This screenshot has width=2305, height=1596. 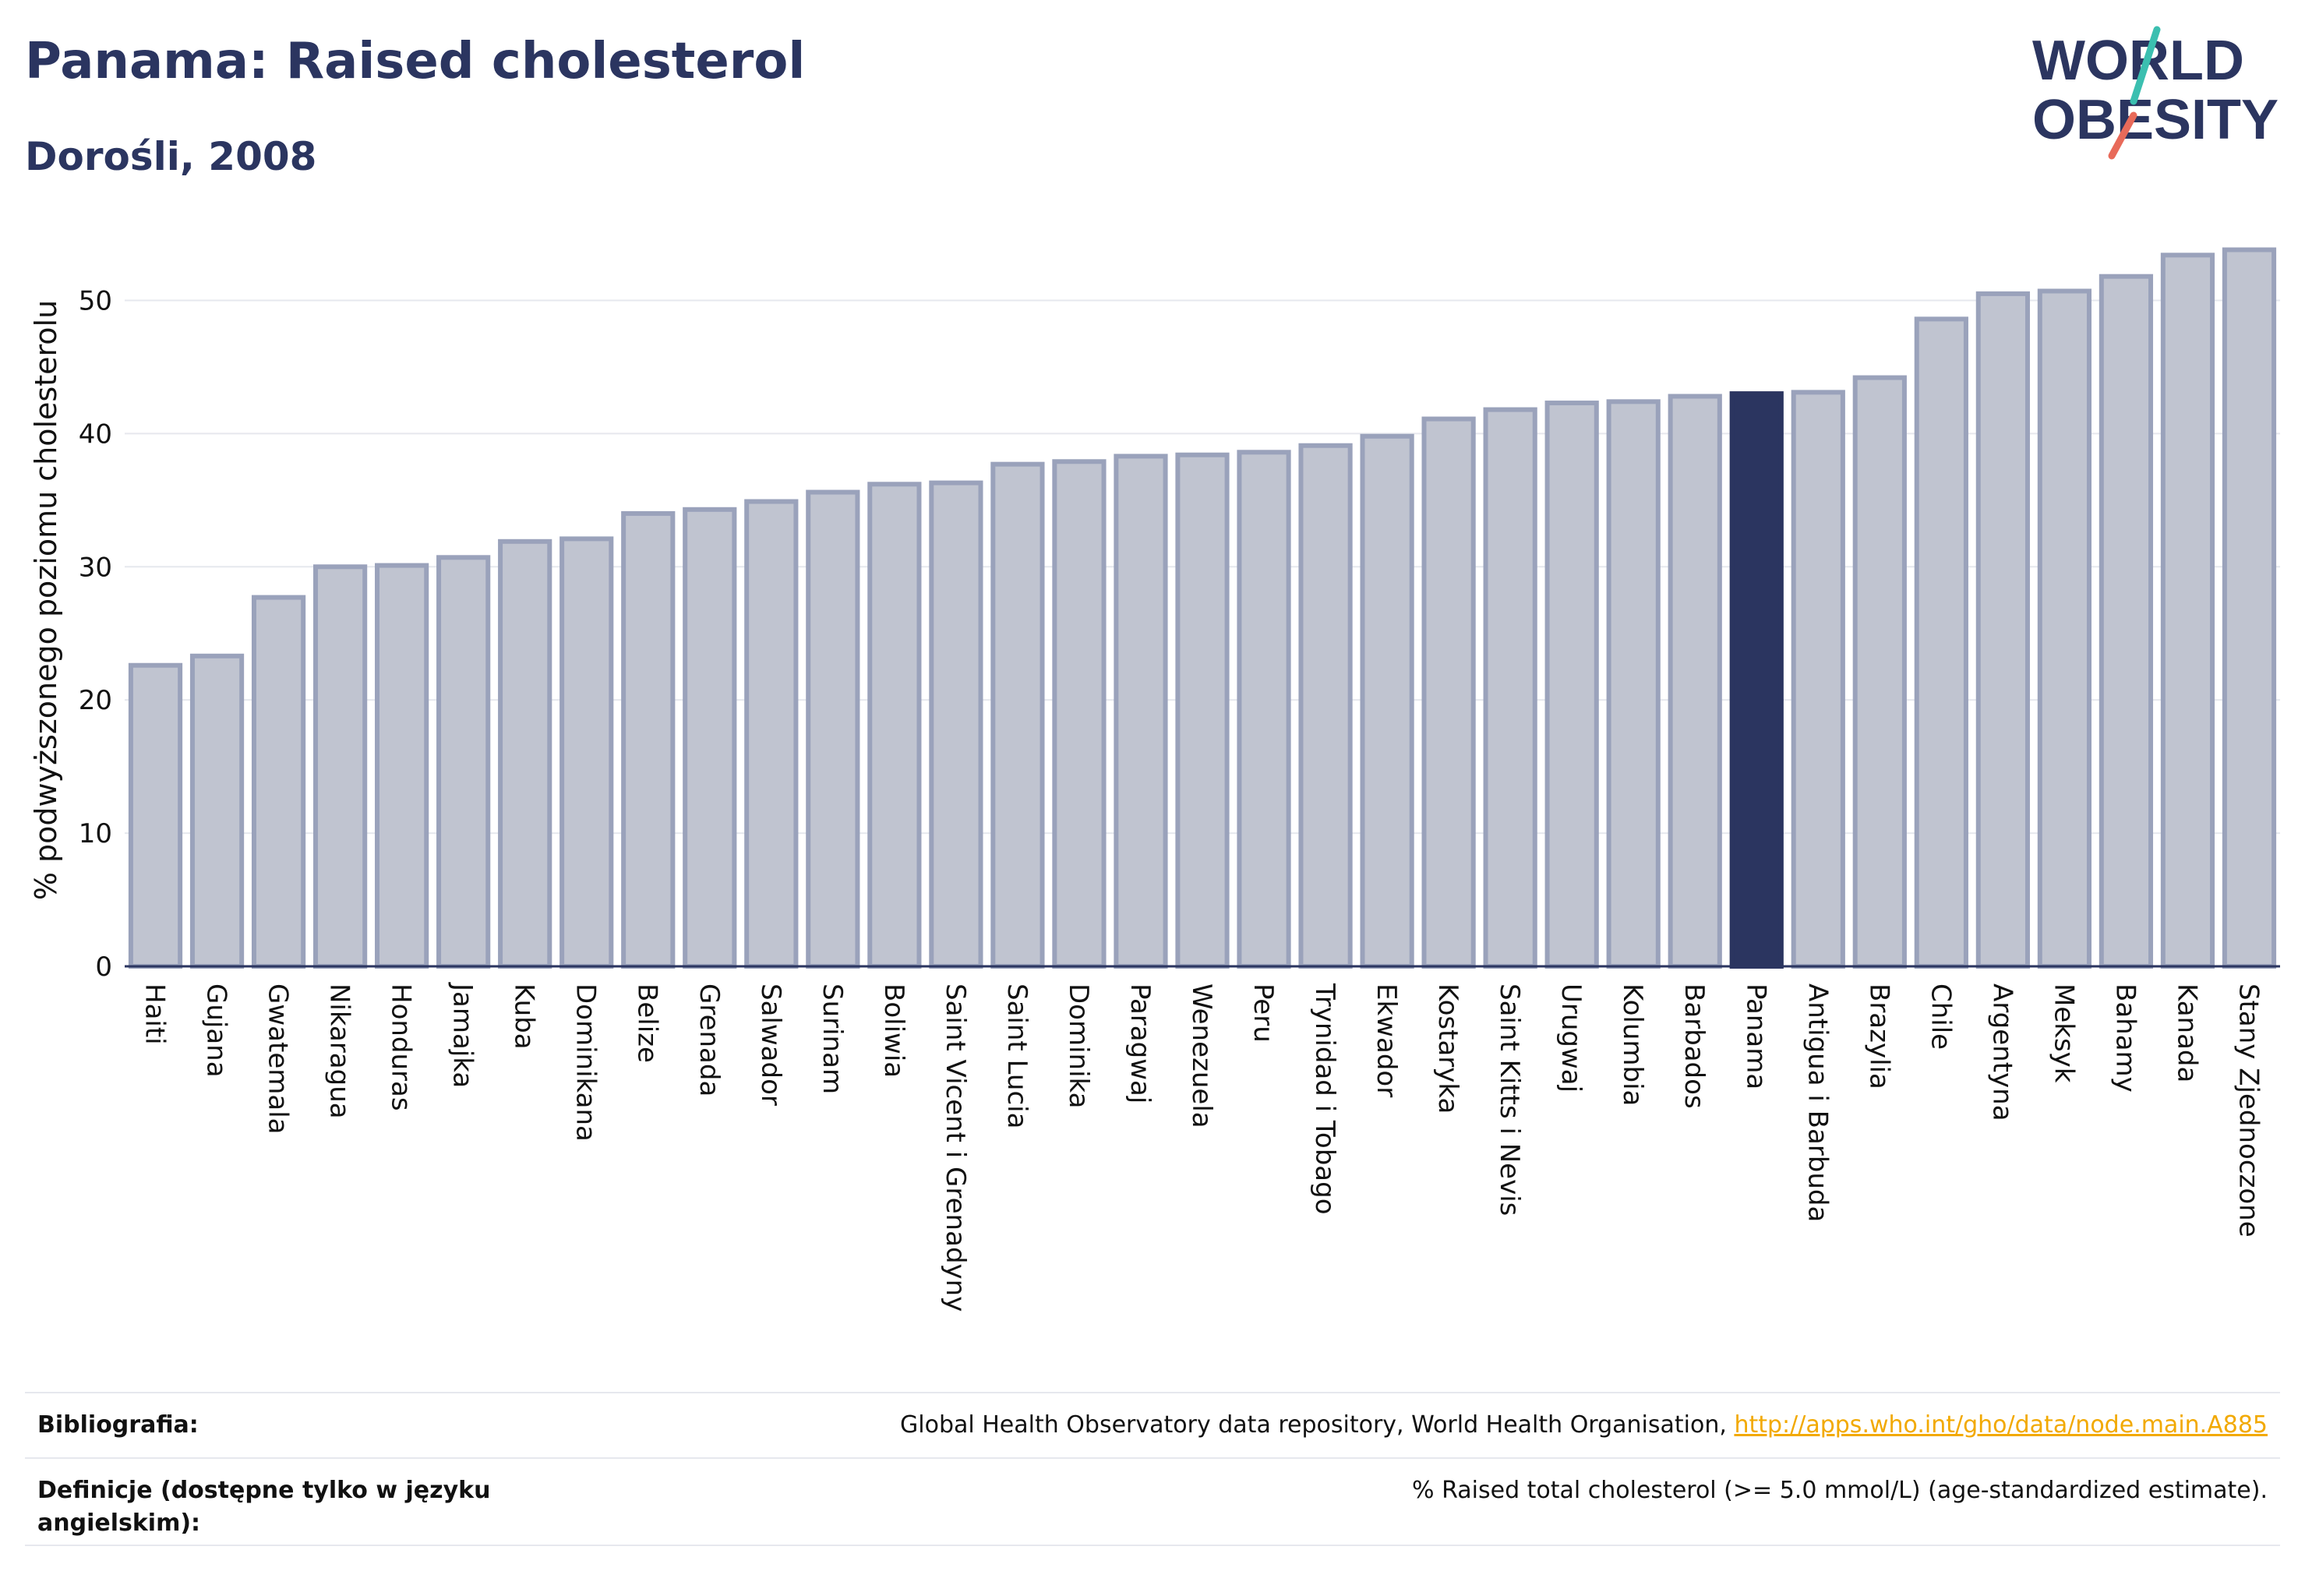 What do you see at coordinates (2063, 1033) in the screenshot?
I see `x-tick-label: Meksyk` at bounding box center [2063, 1033].